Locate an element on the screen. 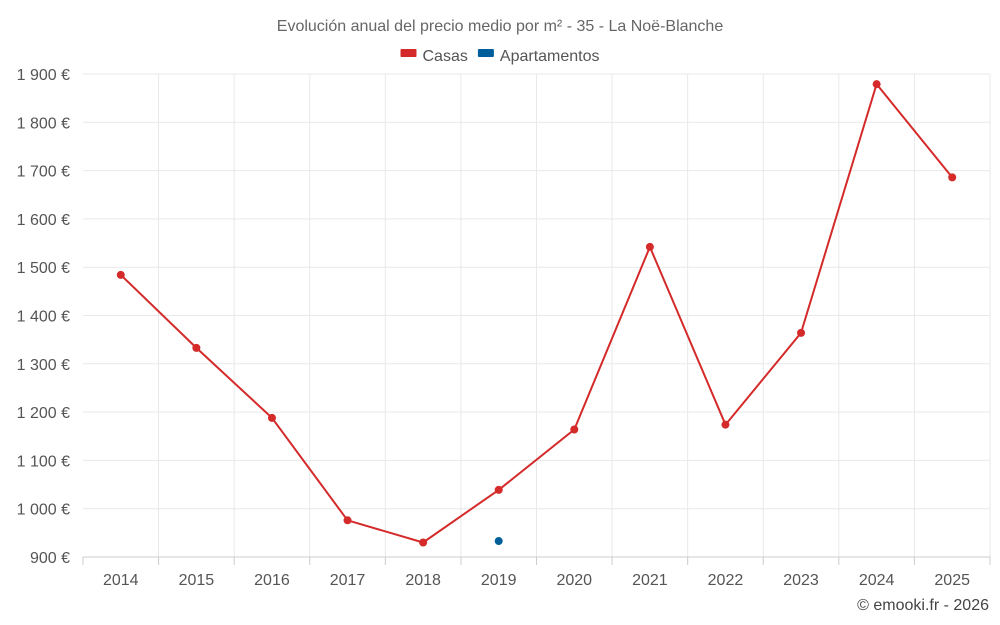 This screenshot has height=625, width=1000. x-tick-label: 2020 is located at coordinates (574, 580).